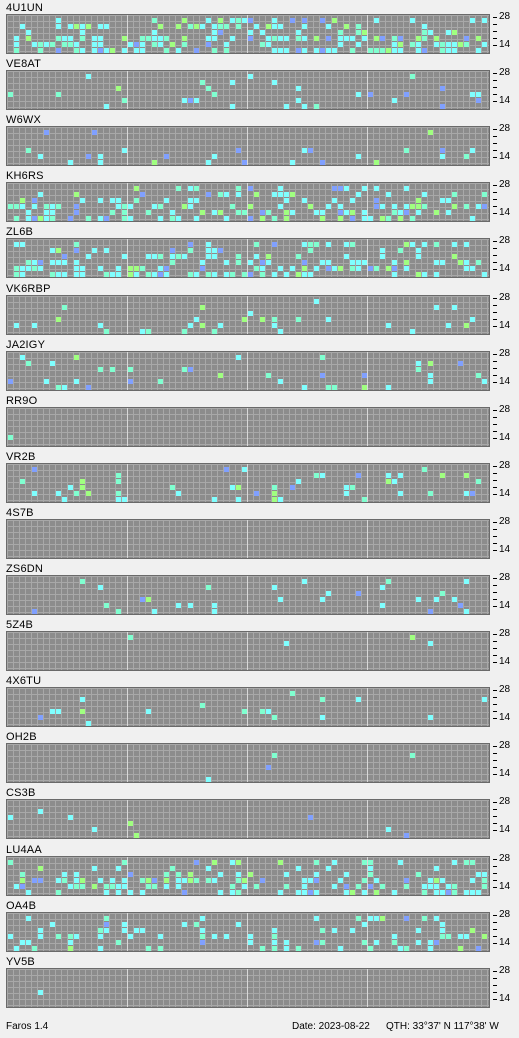 The width and height of the screenshot is (519, 1038). Describe the element at coordinates (506, 818) in the screenshot. I see `band-scale: 28 14` at that location.